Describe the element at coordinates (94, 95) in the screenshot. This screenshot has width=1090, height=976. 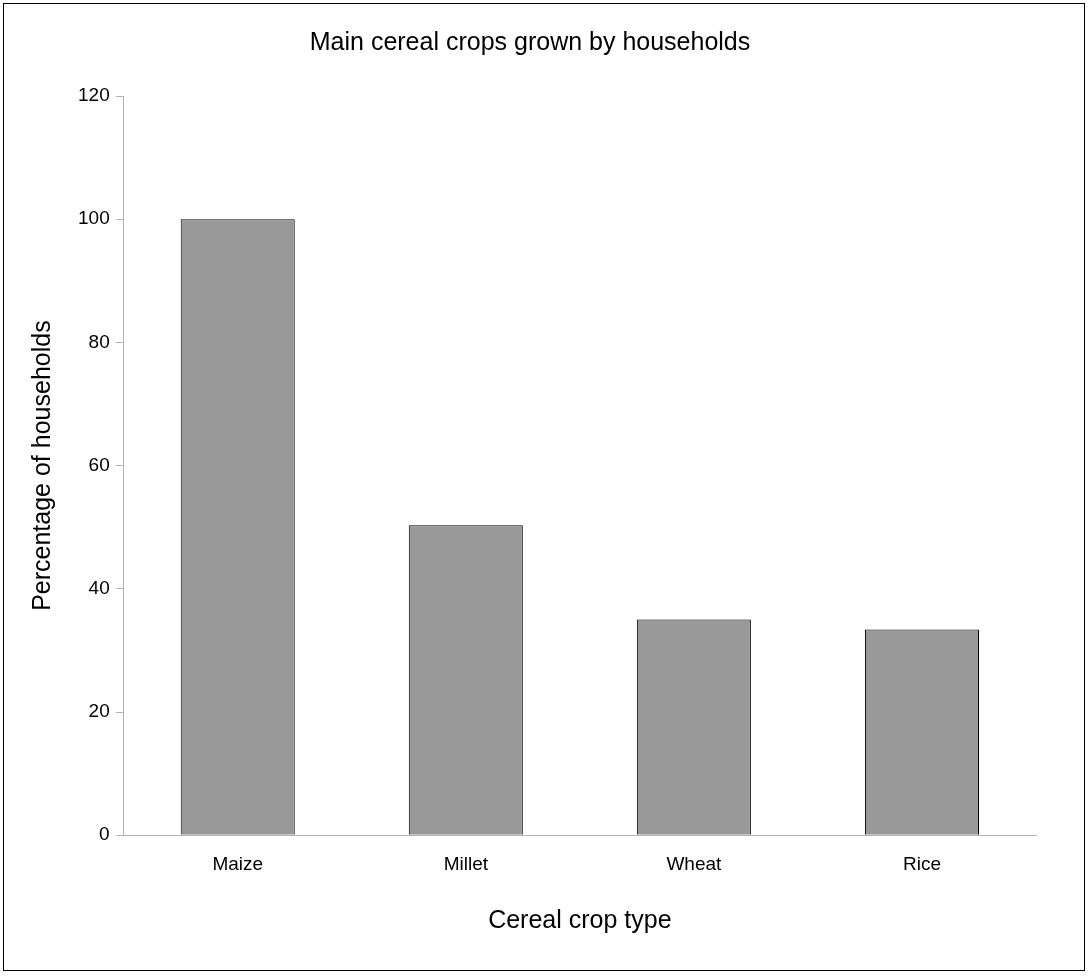
I see `y-tick-label: 120` at that location.